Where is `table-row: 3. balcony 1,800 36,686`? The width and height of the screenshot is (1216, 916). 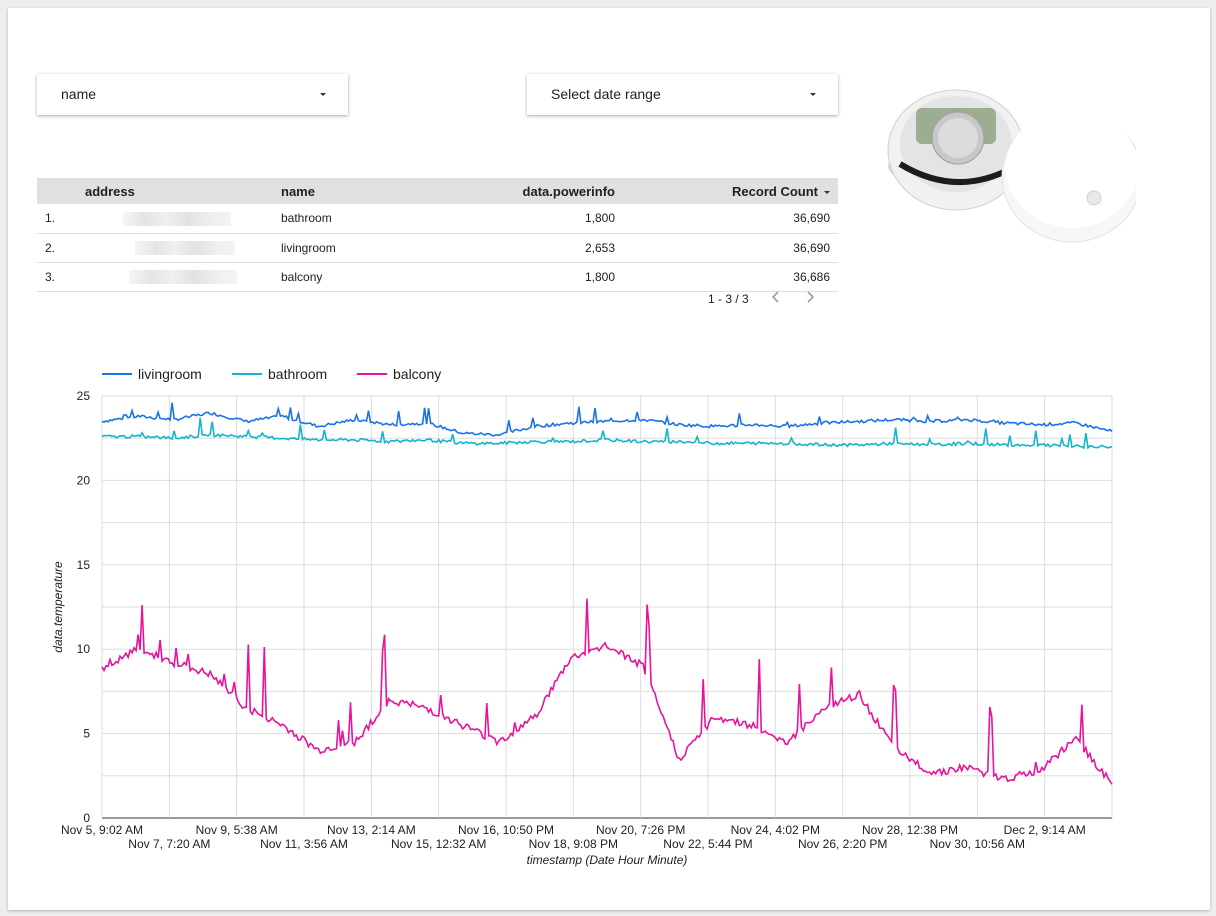 table-row: 3. balcony 1,800 36,686 is located at coordinates (437, 277).